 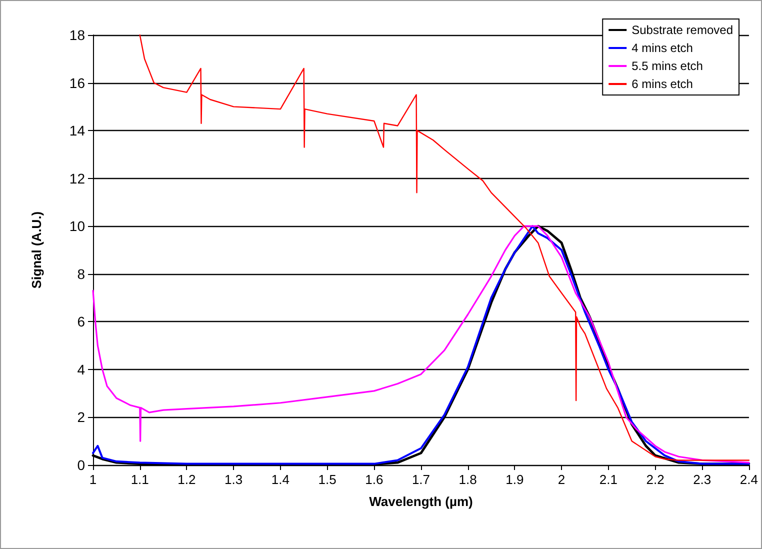 I want to click on x-tick-label: 1.8, so click(x=467, y=479).